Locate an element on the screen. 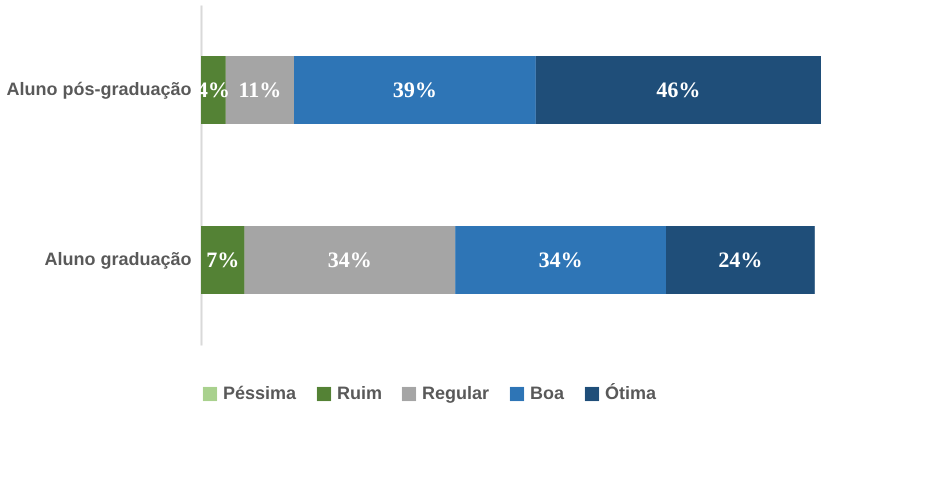 This screenshot has width=939, height=499. legend-label: Regular is located at coordinates (456, 393).